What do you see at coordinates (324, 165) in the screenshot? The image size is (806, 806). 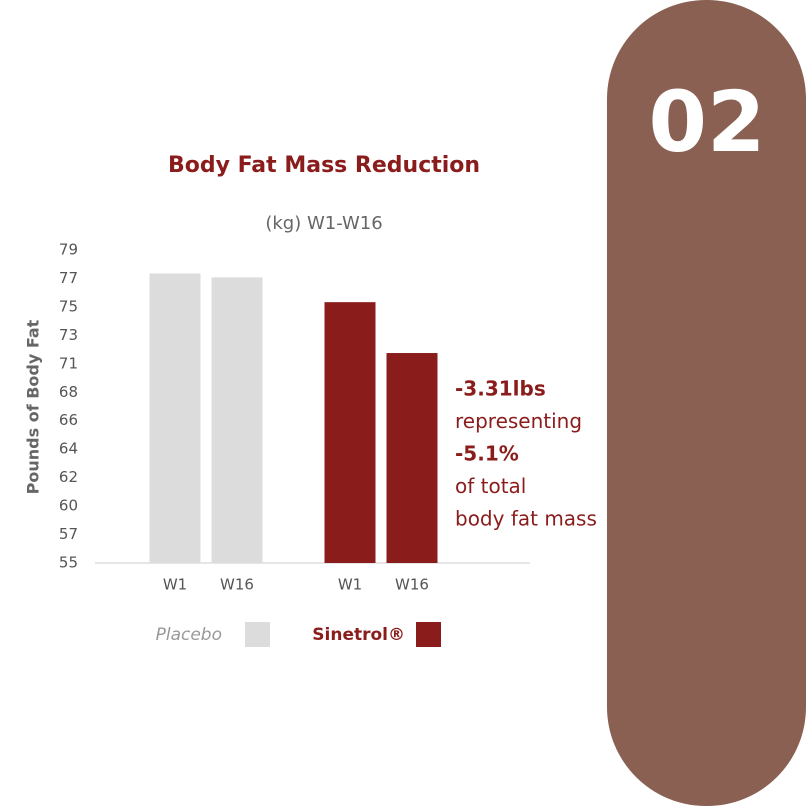 I see `chart-title: Body Fat Mass Reduction` at bounding box center [324, 165].